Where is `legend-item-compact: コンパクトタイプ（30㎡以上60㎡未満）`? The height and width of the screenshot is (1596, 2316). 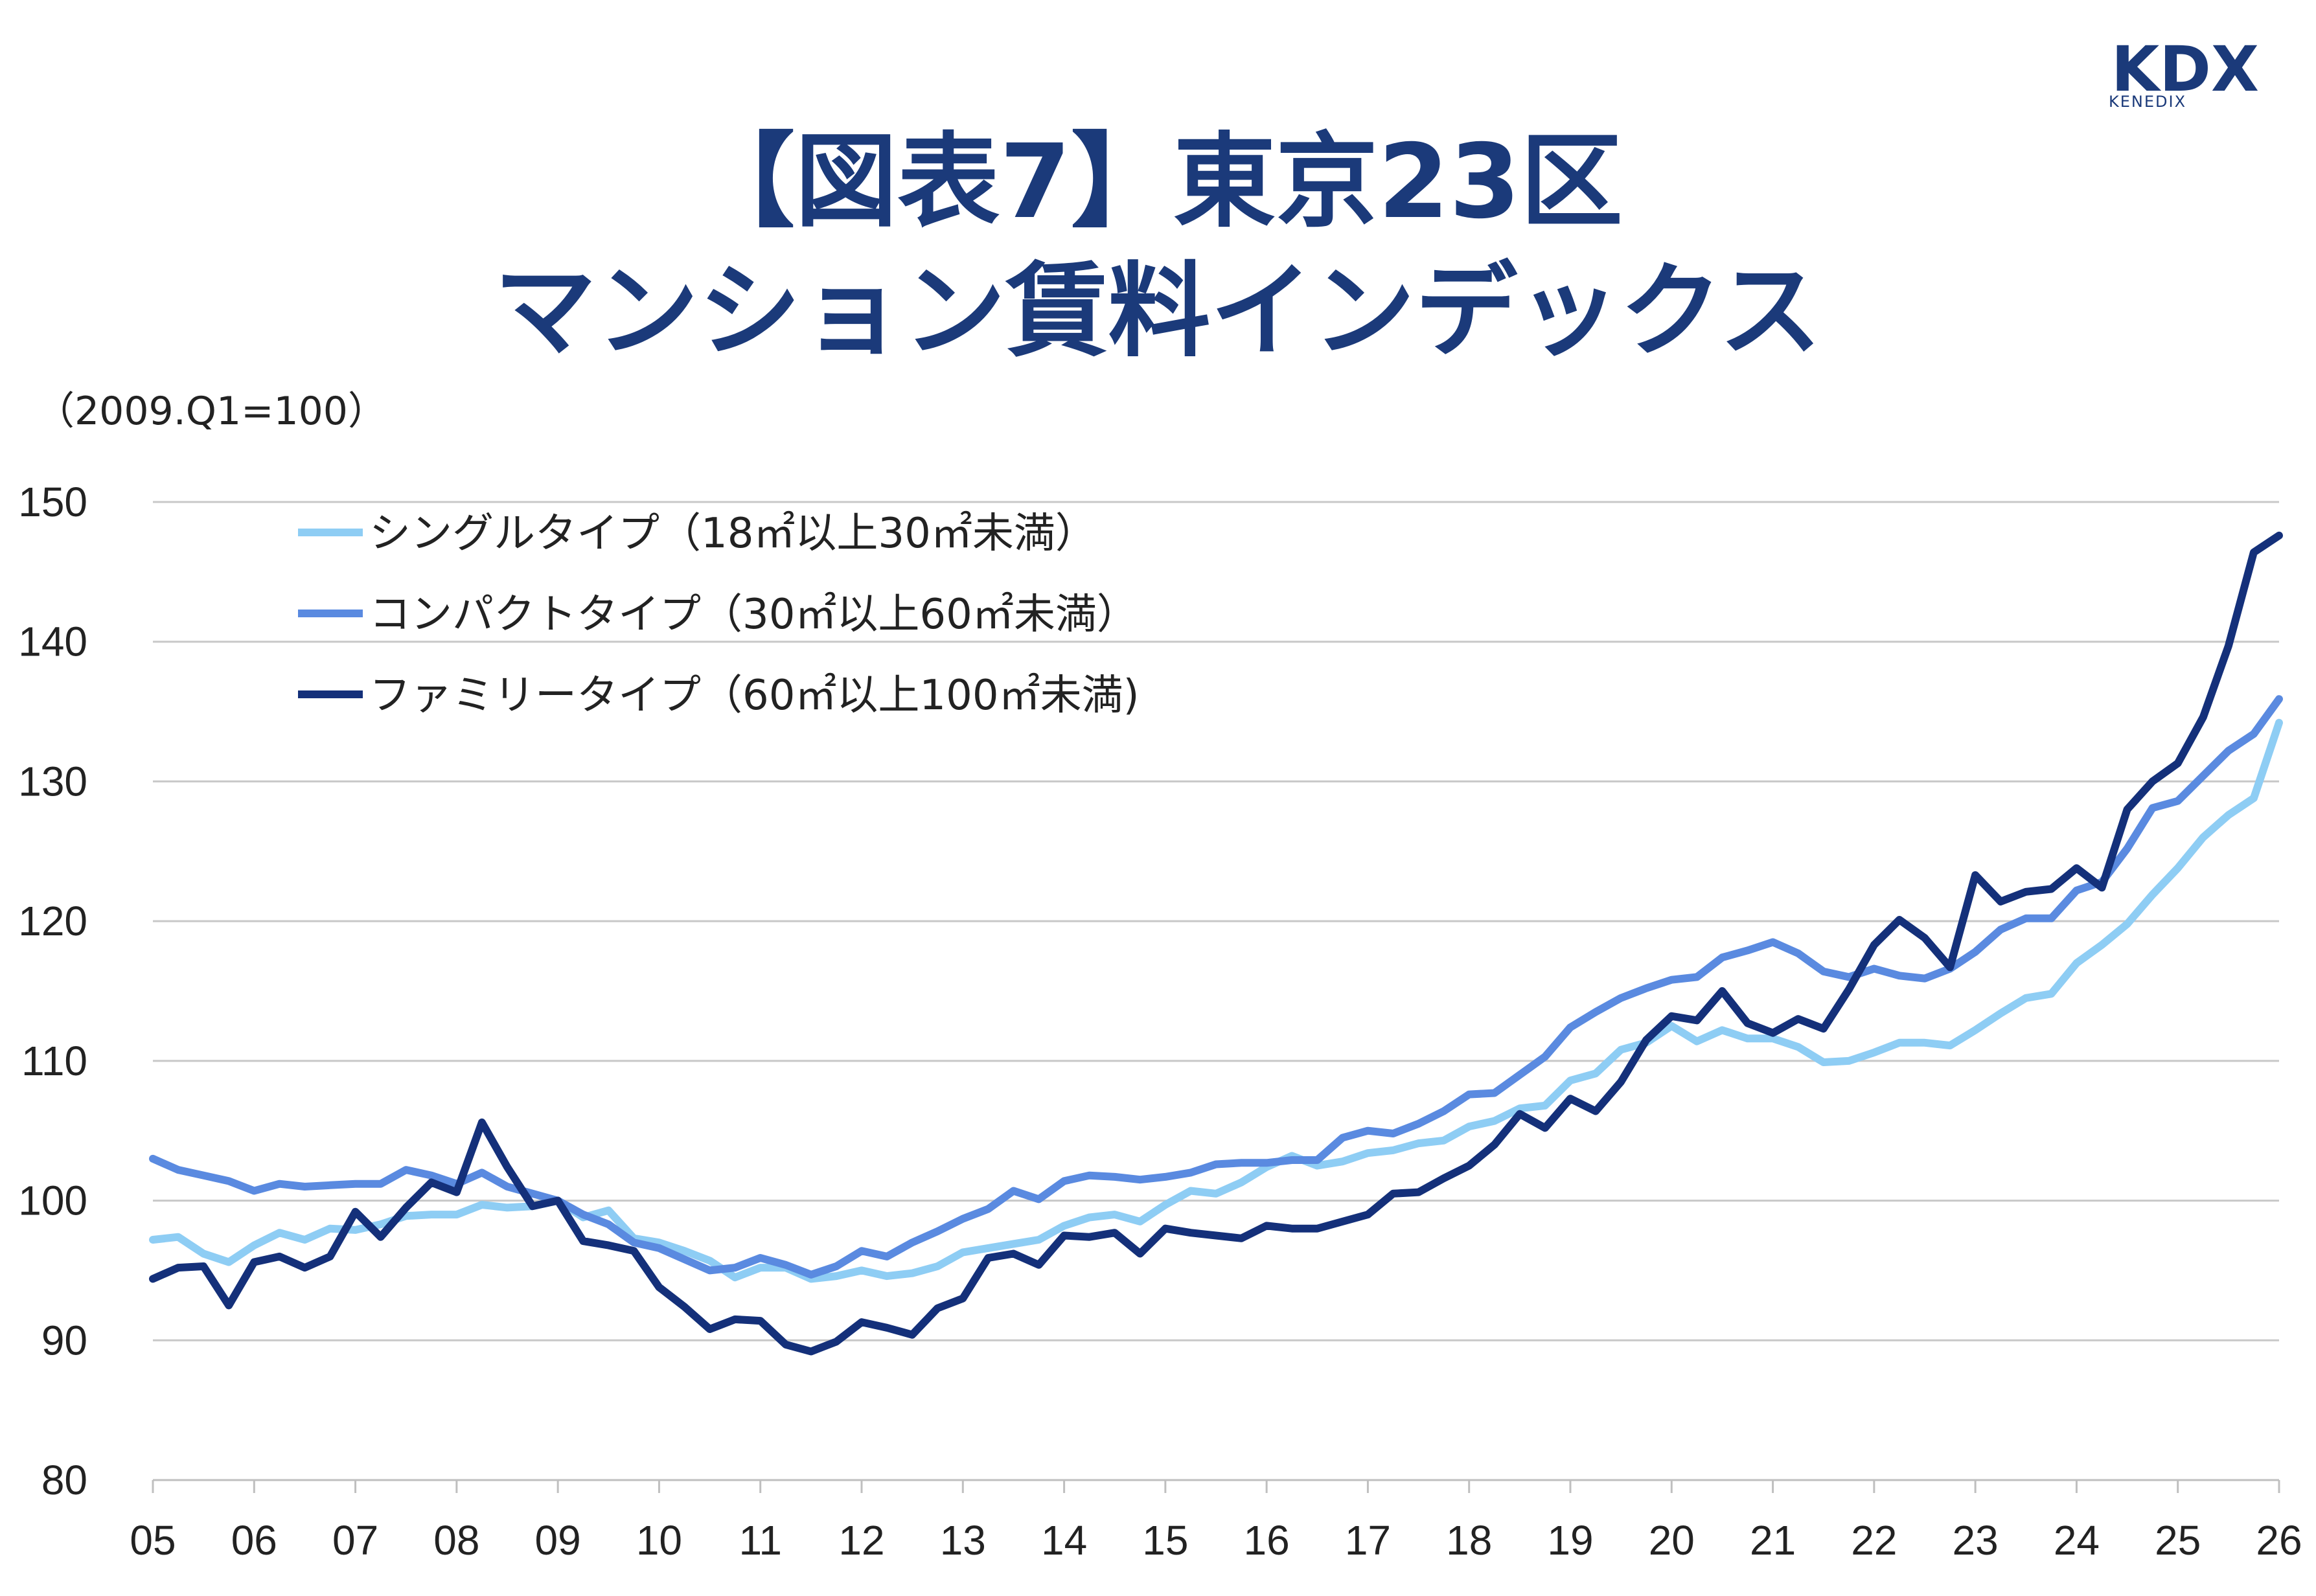 legend-item-compact: コンパクトタイプ（30㎡以上60㎡未満） is located at coordinates (718, 615).